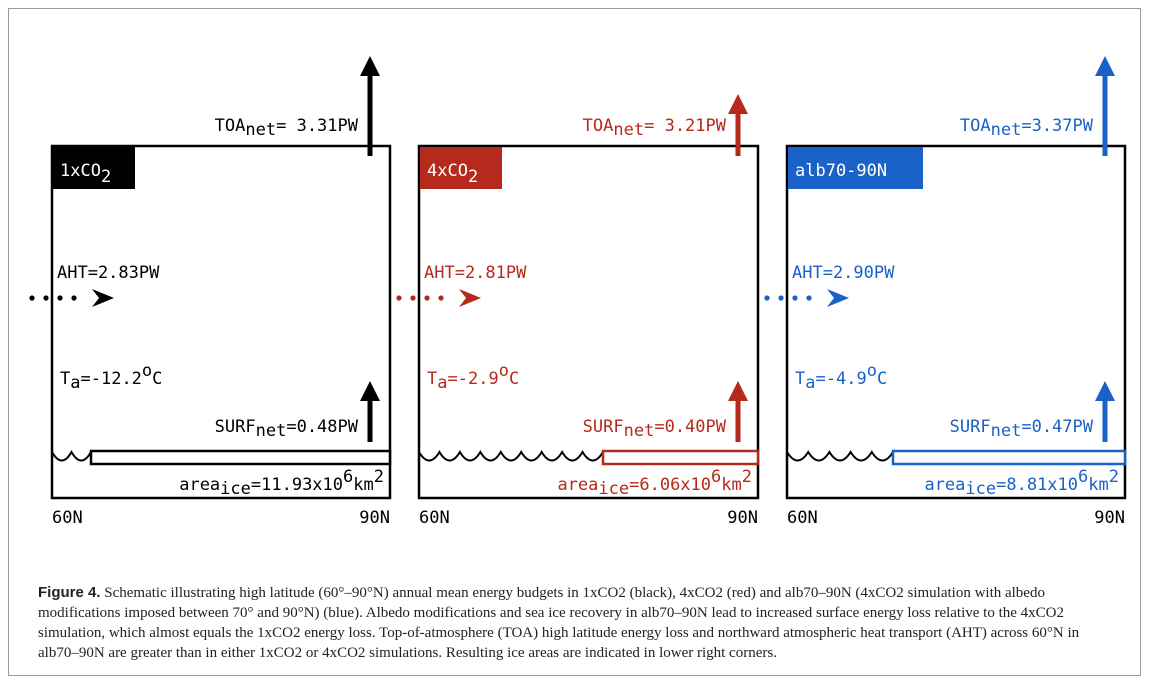 The width and height of the screenshot is (1153, 686). What do you see at coordinates (67, 518) in the screenshot?
I see `panel-1xco2-lat-60n: 60N` at bounding box center [67, 518].